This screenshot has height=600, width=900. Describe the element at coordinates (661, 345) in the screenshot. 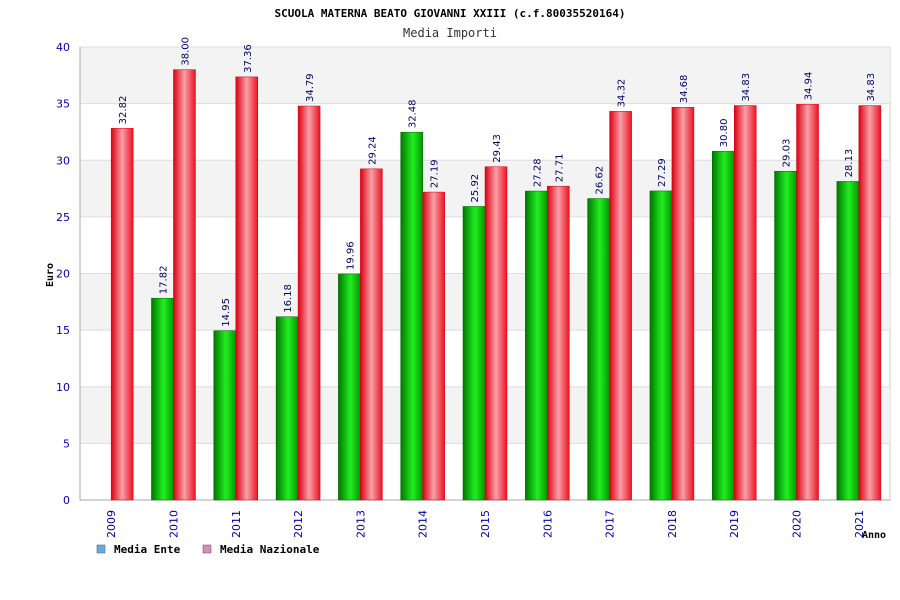

I see `bar-media-ente-2018` at that location.